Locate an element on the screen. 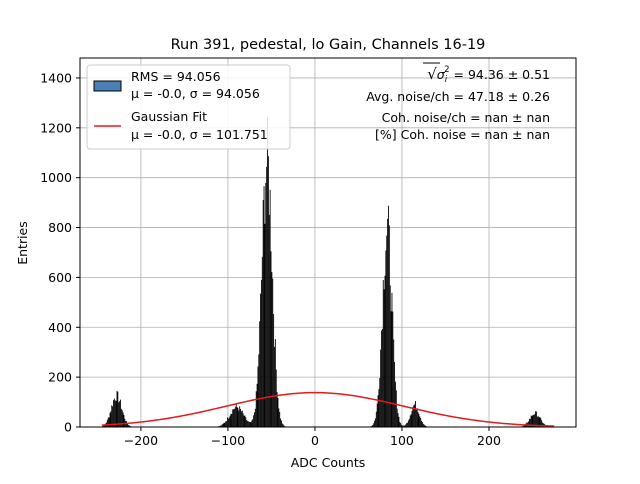 Image resolution: width=640 pixels, height=484 pixels. legend-histogram-label: RMS = 94.056 is located at coordinates (176, 76).